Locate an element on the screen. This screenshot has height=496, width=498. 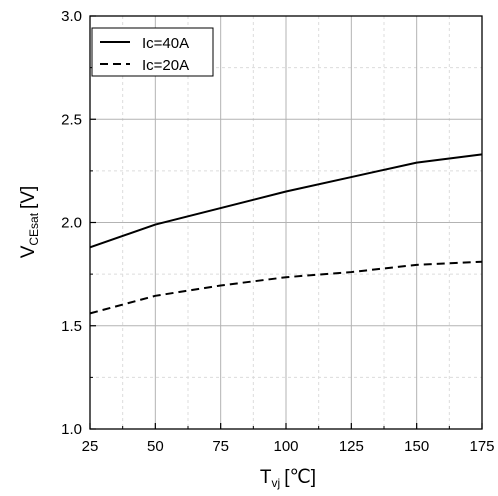
svg-text:VCEsat[V]: VCEsat [V] is located at coordinates (29, 222).